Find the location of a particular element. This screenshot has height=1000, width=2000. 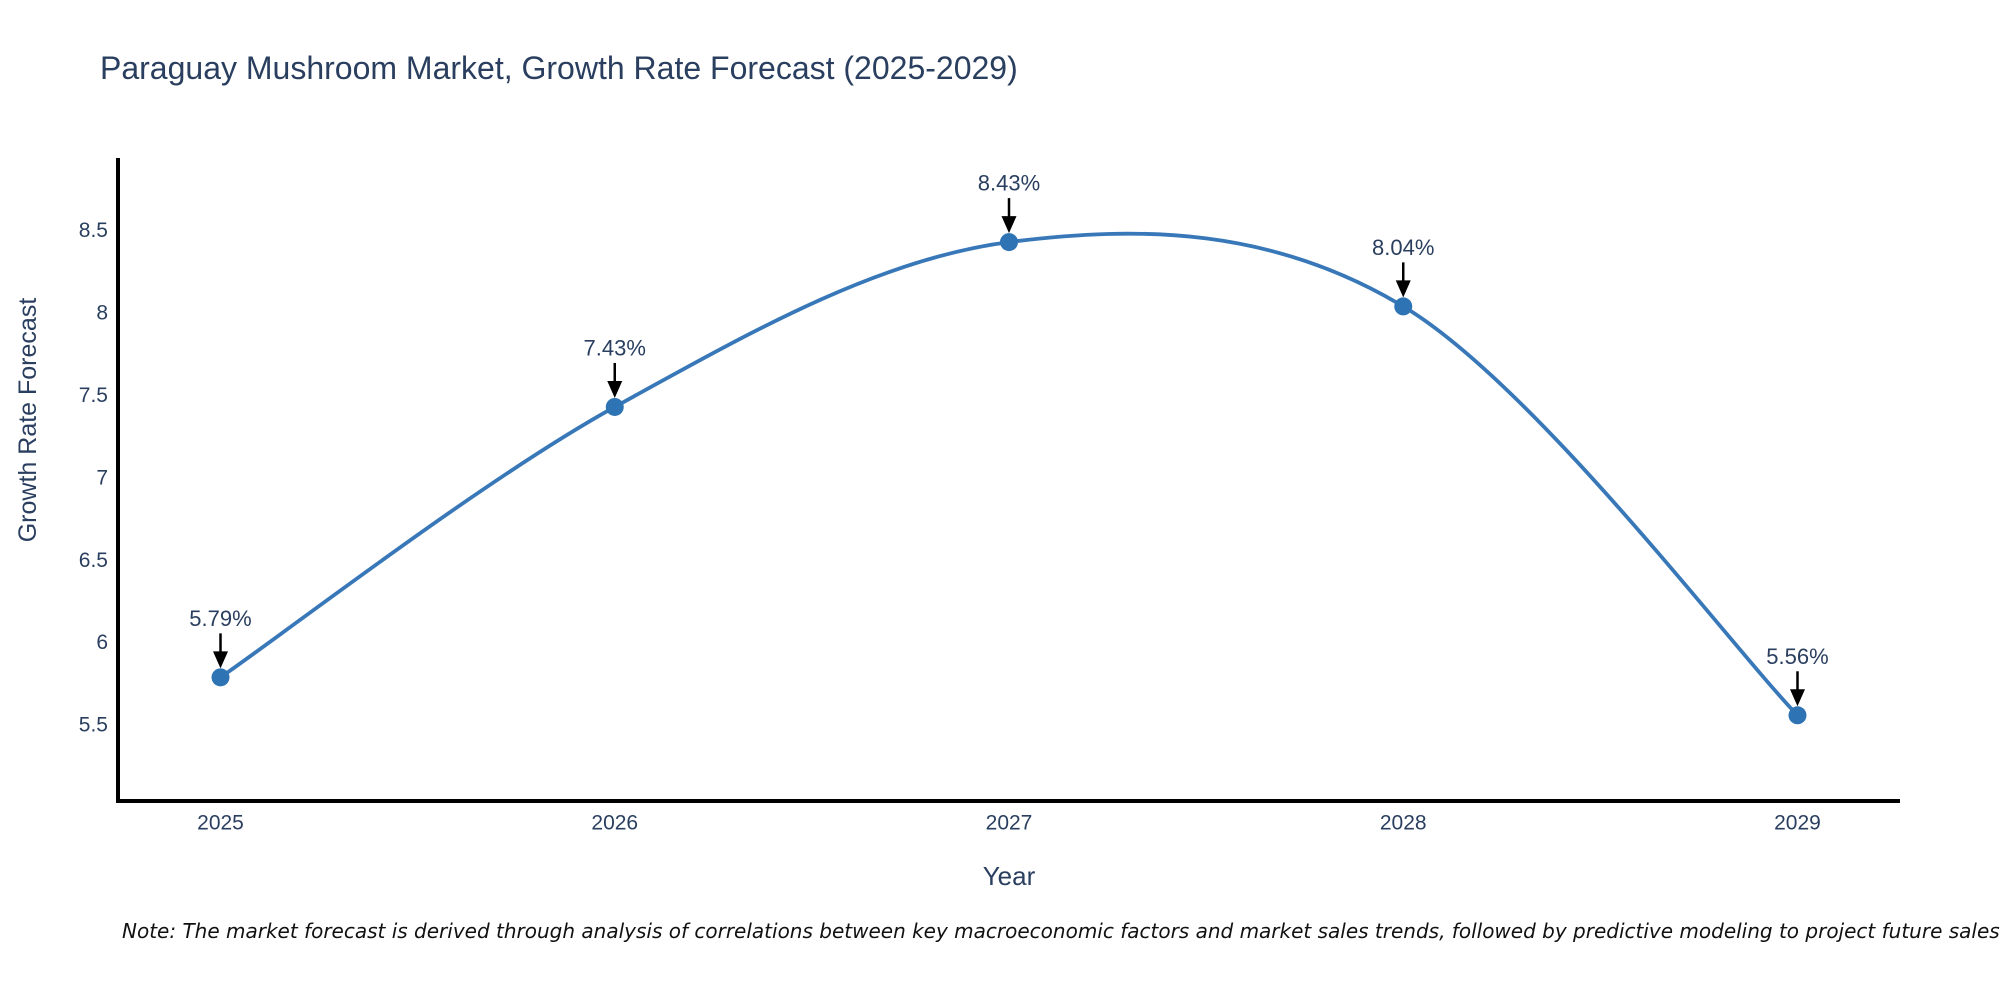

y-tick-label: 6.5 is located at coordinates (93, 560).